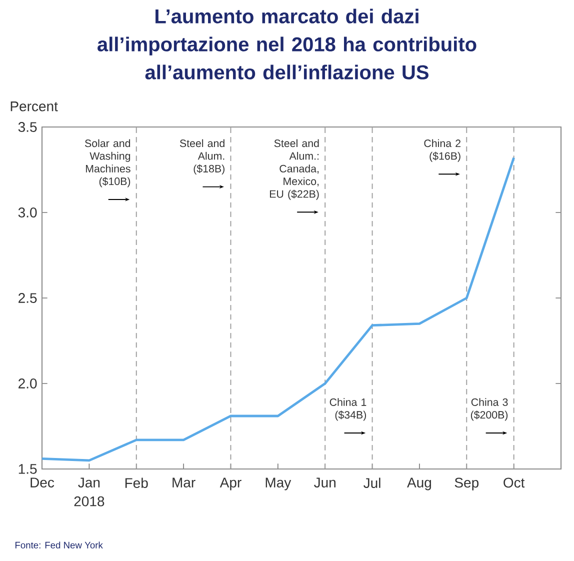 This screenshot has height=561, width=574. I want to click on y-axis-title: Percent, so click(34, 107).